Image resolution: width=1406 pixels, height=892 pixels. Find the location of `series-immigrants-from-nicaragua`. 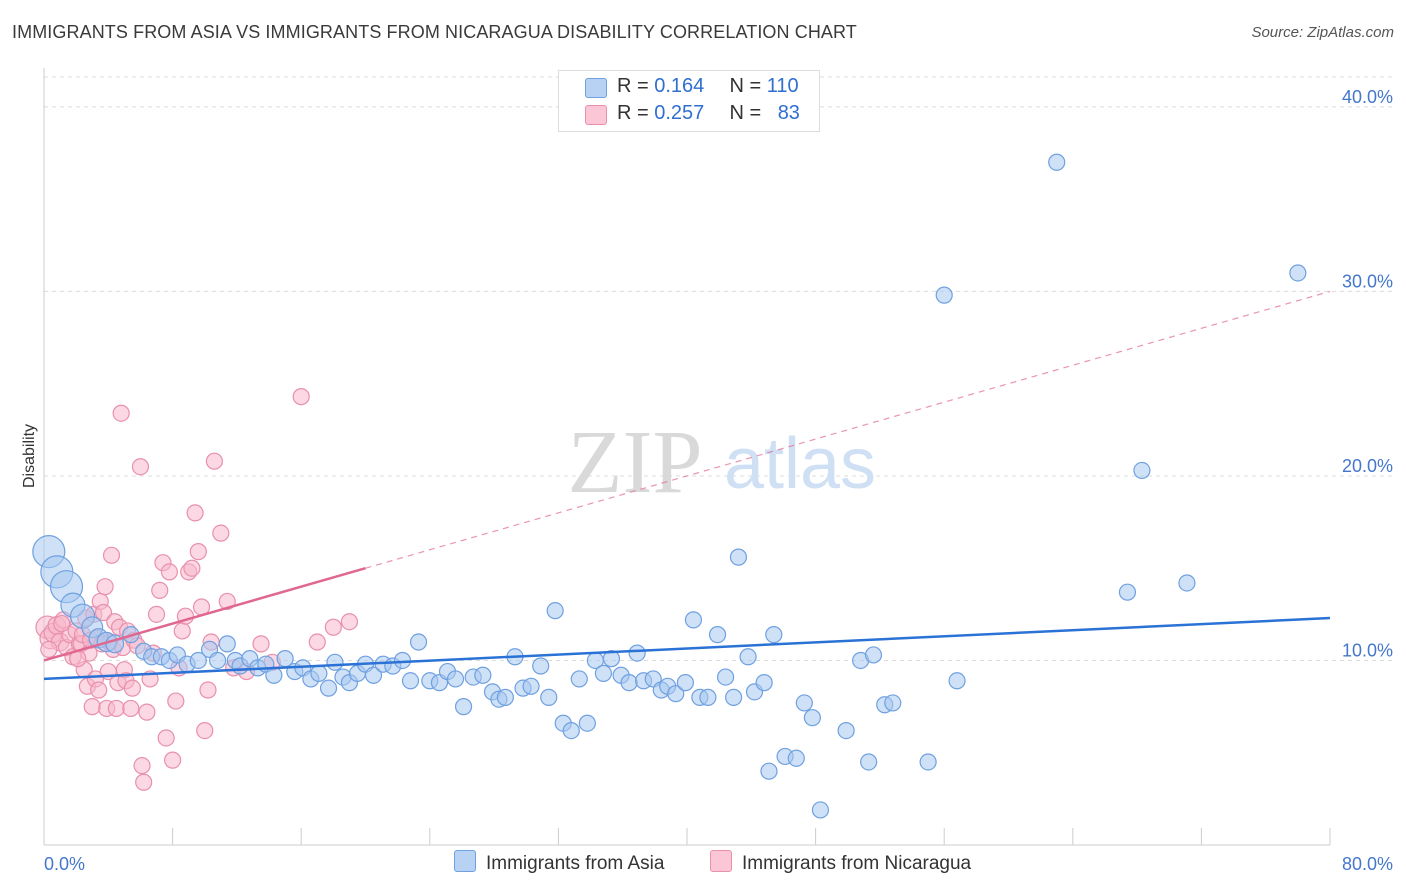

series-immigrants-from-nicaragua is located at coordinates (197, 589).